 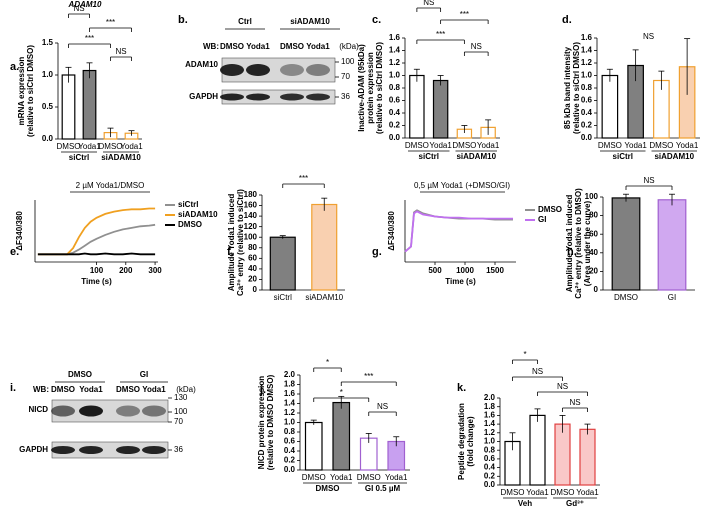 I want to click on x-tick-label: GI, so click(x=672, y=297).